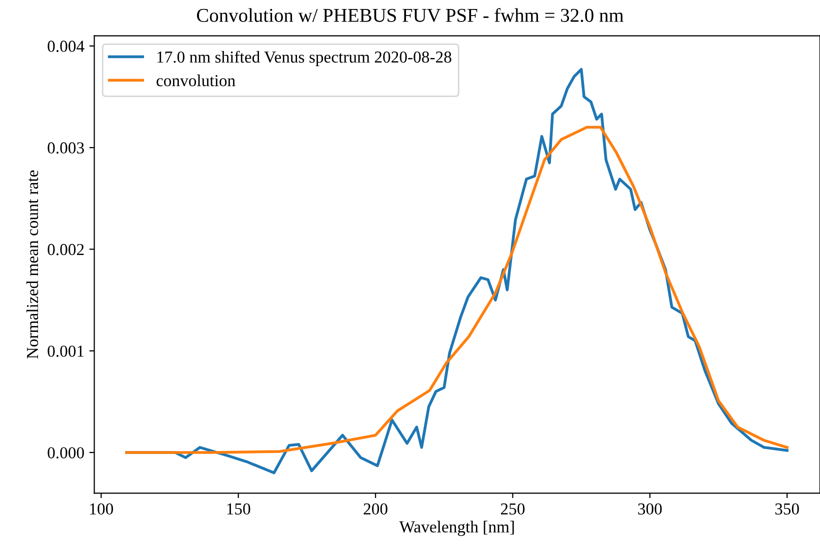  What do you see at coordinates (787, 509) in the screenshot?
I see `x-tick-label: 350` at bounding box center [787, 509].